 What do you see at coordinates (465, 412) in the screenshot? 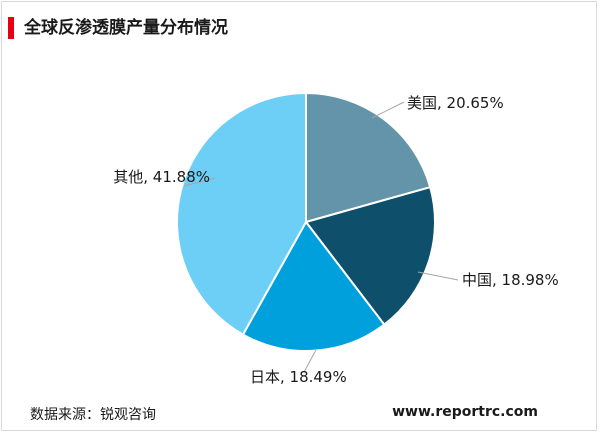
I see `website-url: www.reportrc.com` at bounding box center [465, 412].